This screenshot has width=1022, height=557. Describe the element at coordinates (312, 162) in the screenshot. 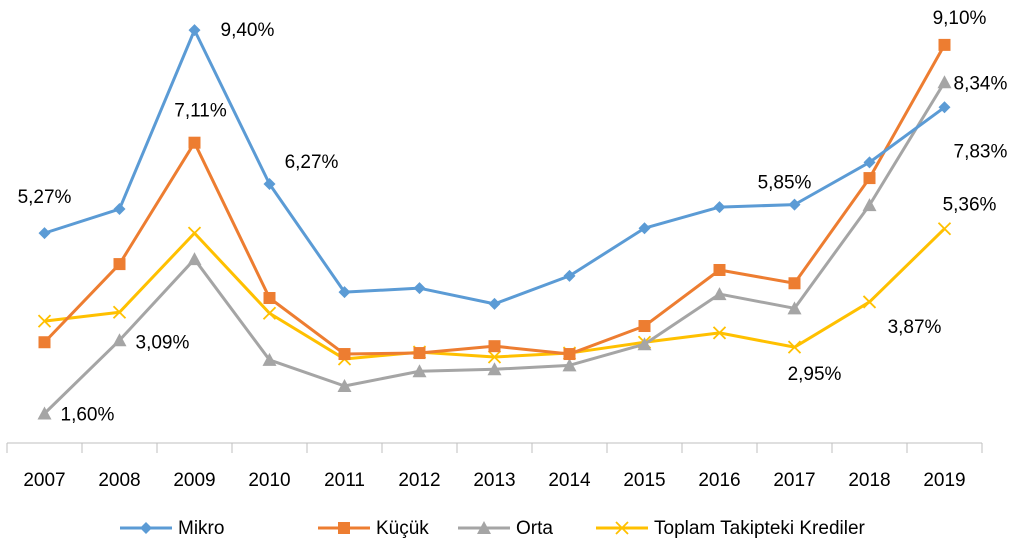

I see `data-label: 6,27%` at that location.